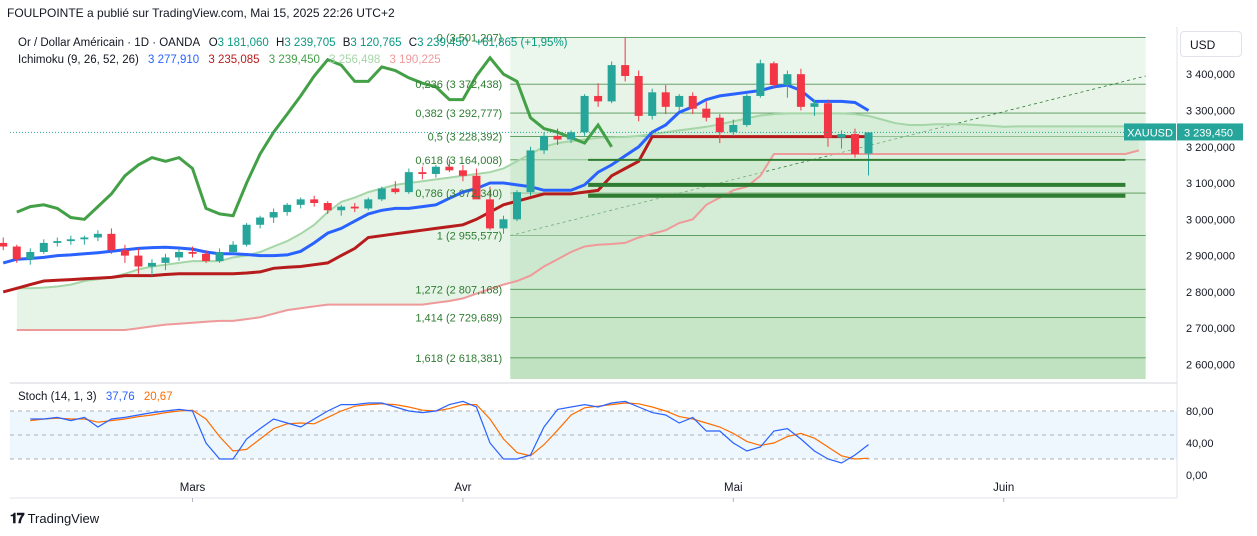  What do you see at coordinates (120, 397) in the screenshot?
I see `legend-stoch-k: 37,76` at bounding box center [120, 397].